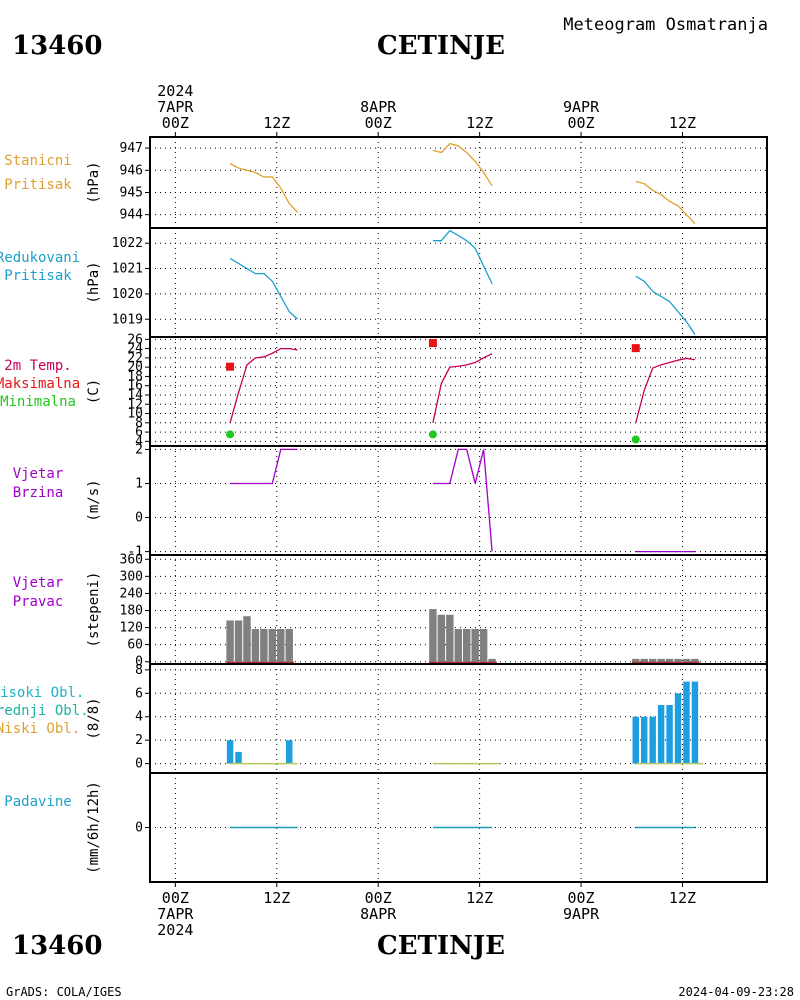 The image size is (800, 1000). I want to click on panel-wind_speed: -1 0 1 2 (m/s) Vjetar Brzina, so click(390, 501).